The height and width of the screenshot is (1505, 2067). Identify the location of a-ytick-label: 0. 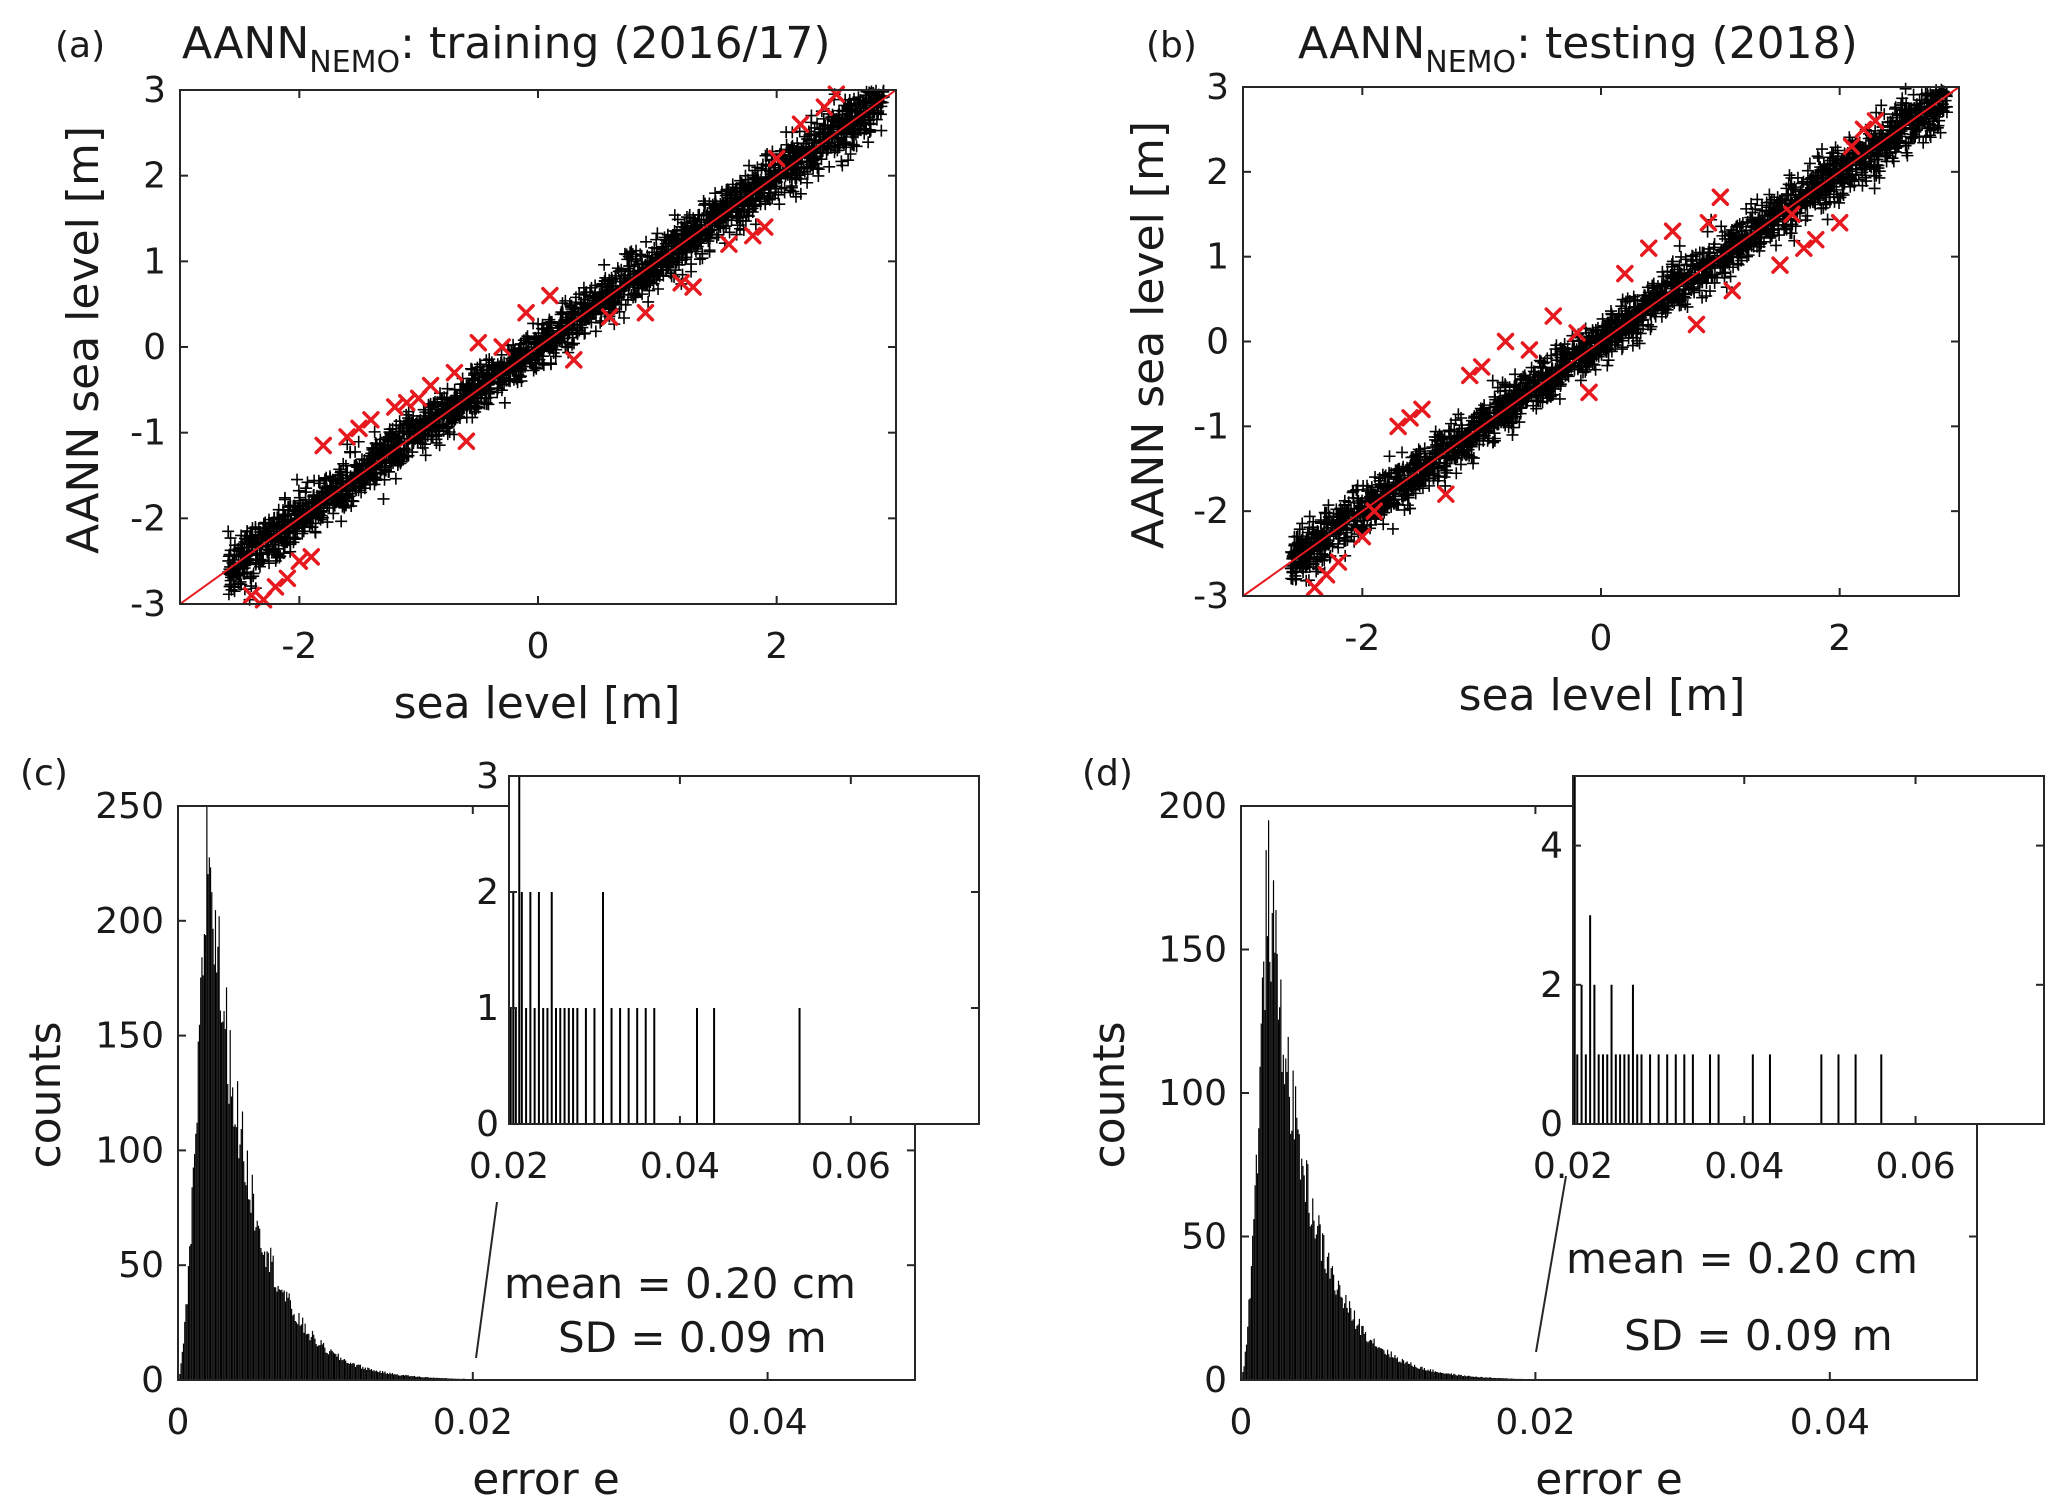
(154, 347).